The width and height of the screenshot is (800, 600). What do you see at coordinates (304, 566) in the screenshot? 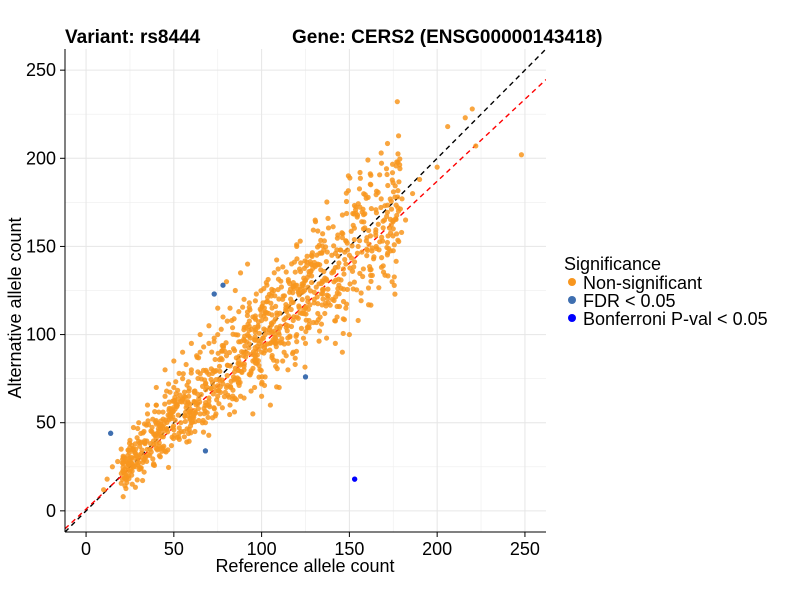
I see `x-axis-label: Reference allele count` at bounding box center [304, 566].